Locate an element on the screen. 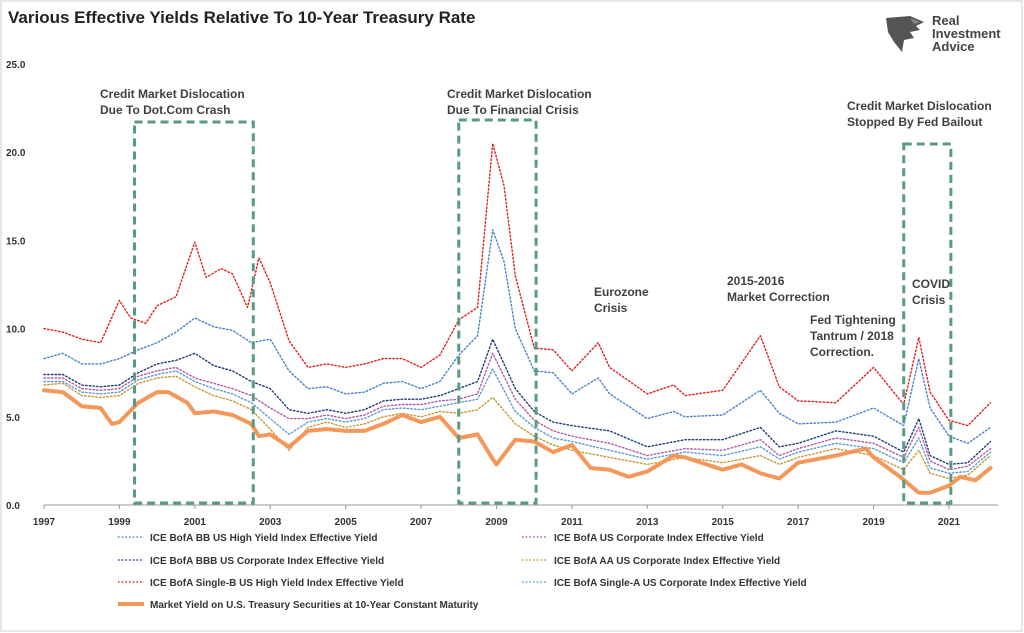 The height and width of the screenshot is (633, 1024). x-tick-label: 2013 is located at coordinates (647, 522).